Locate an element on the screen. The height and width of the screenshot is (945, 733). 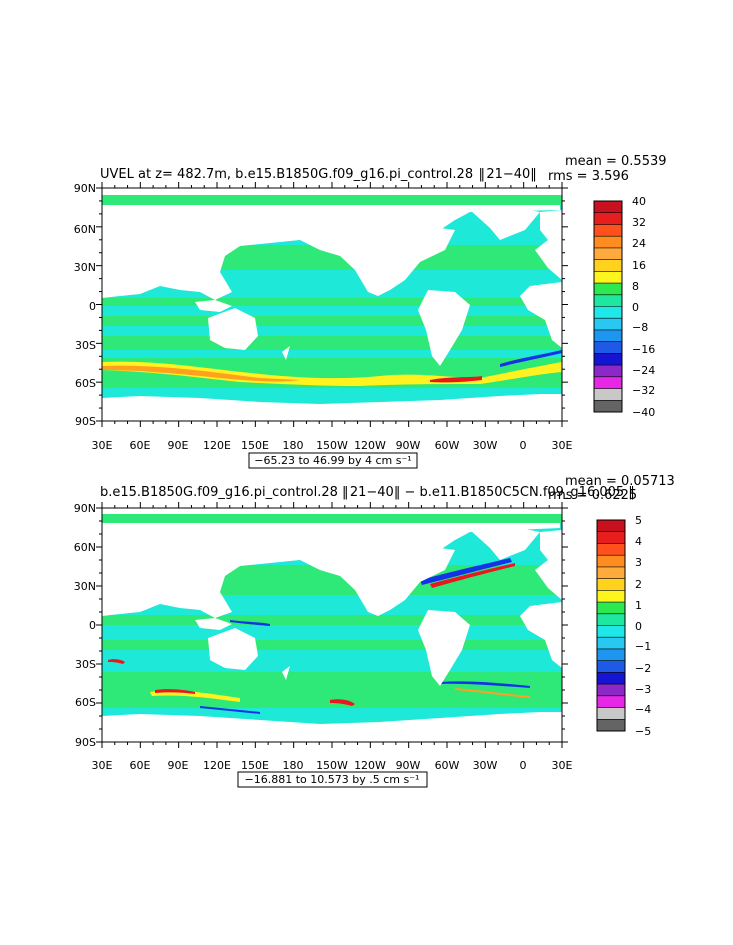
acc-orange-streak is located at coordinates (492, 693).